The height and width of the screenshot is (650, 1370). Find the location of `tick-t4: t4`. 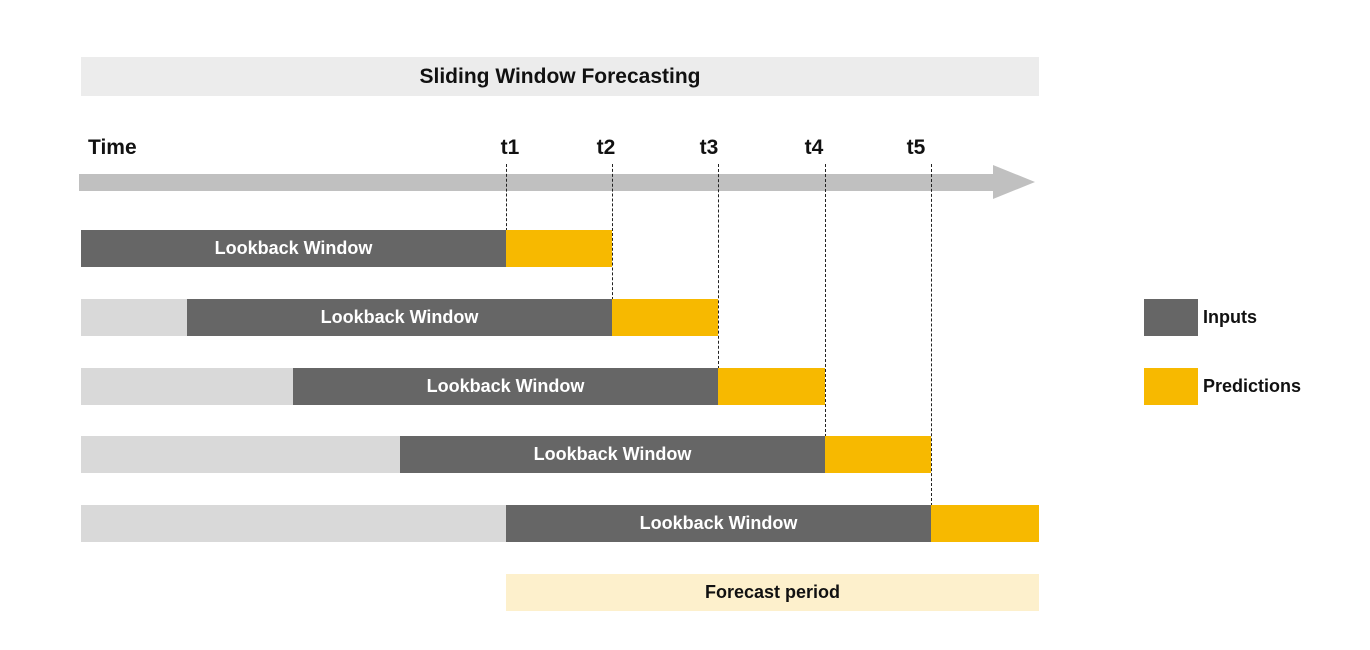

tick-t4: t4 is located at coordinates (814, 147).